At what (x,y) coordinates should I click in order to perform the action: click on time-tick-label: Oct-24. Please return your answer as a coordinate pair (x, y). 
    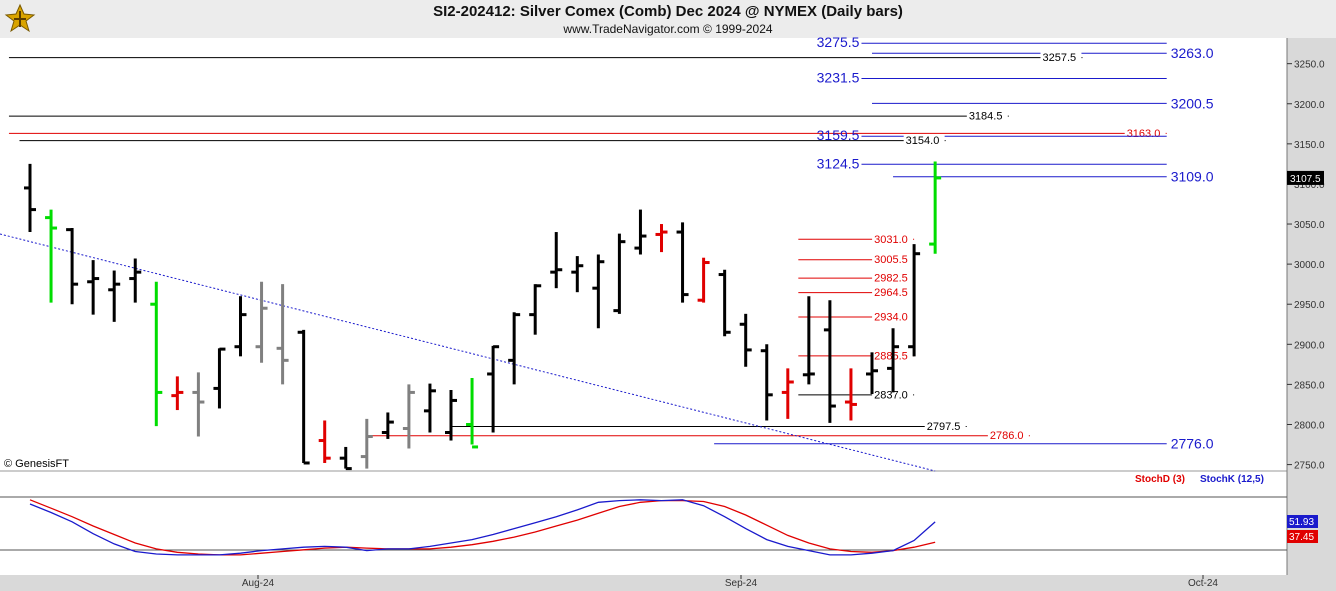
    Looking at the image, I should click on (1203, 583).